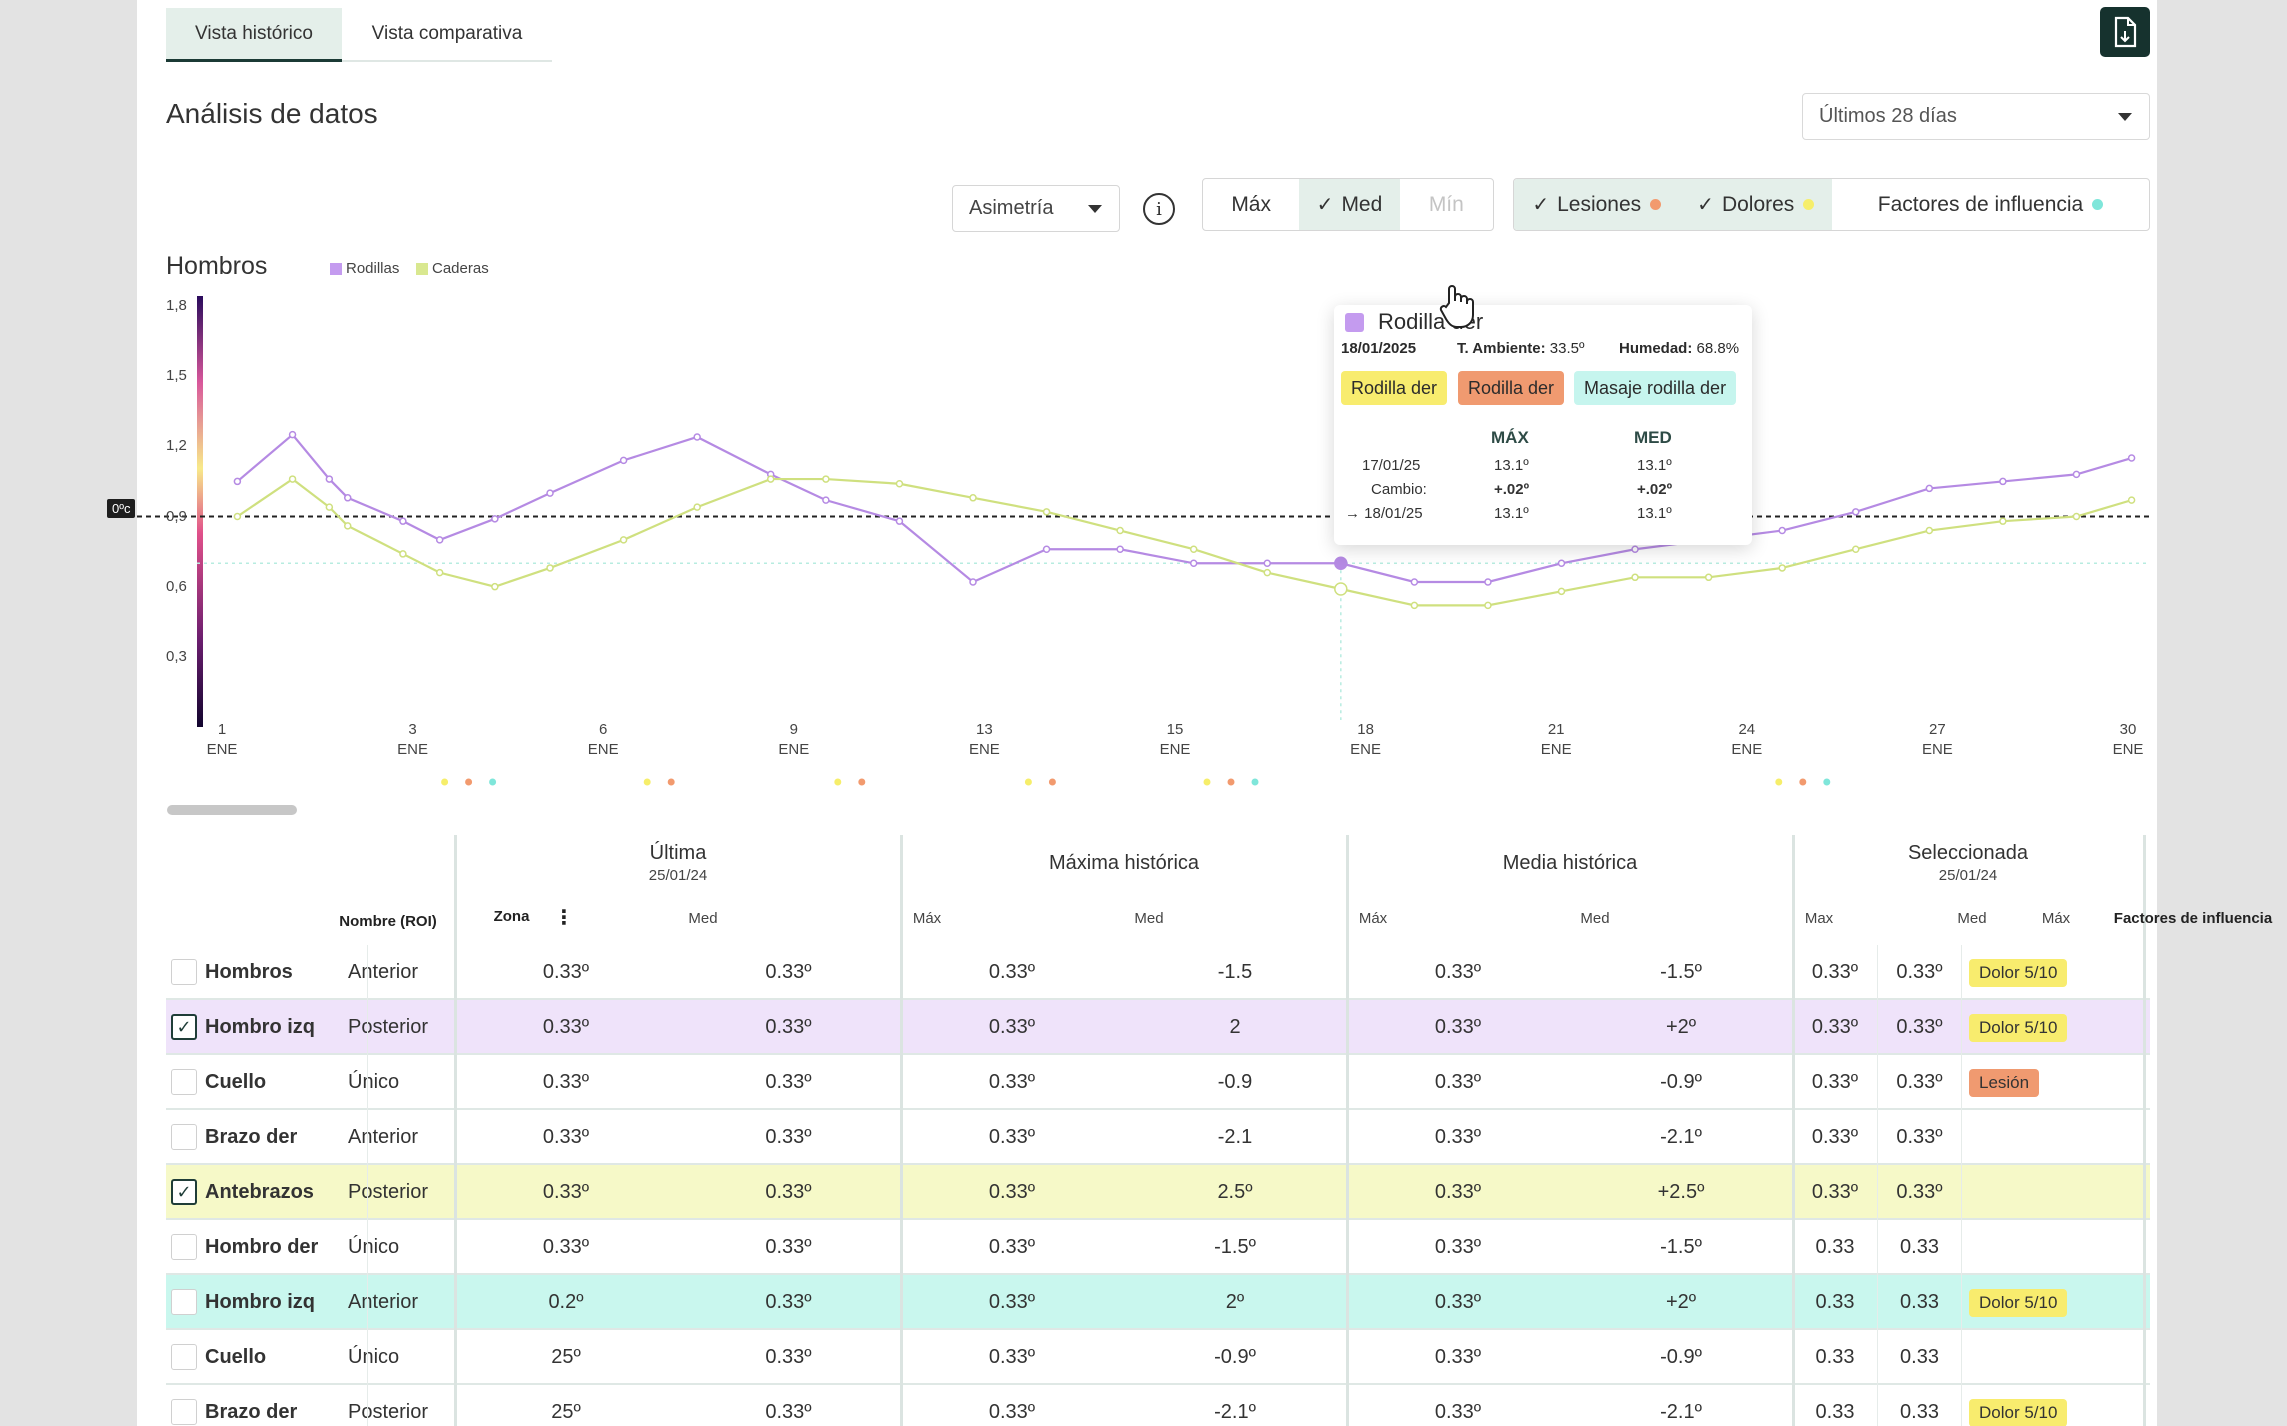 The image size is (2287, 1426). Describe the element at coordinates (1446, 204) in the screenshot. I see `stat-min-button: Mín` at that location.